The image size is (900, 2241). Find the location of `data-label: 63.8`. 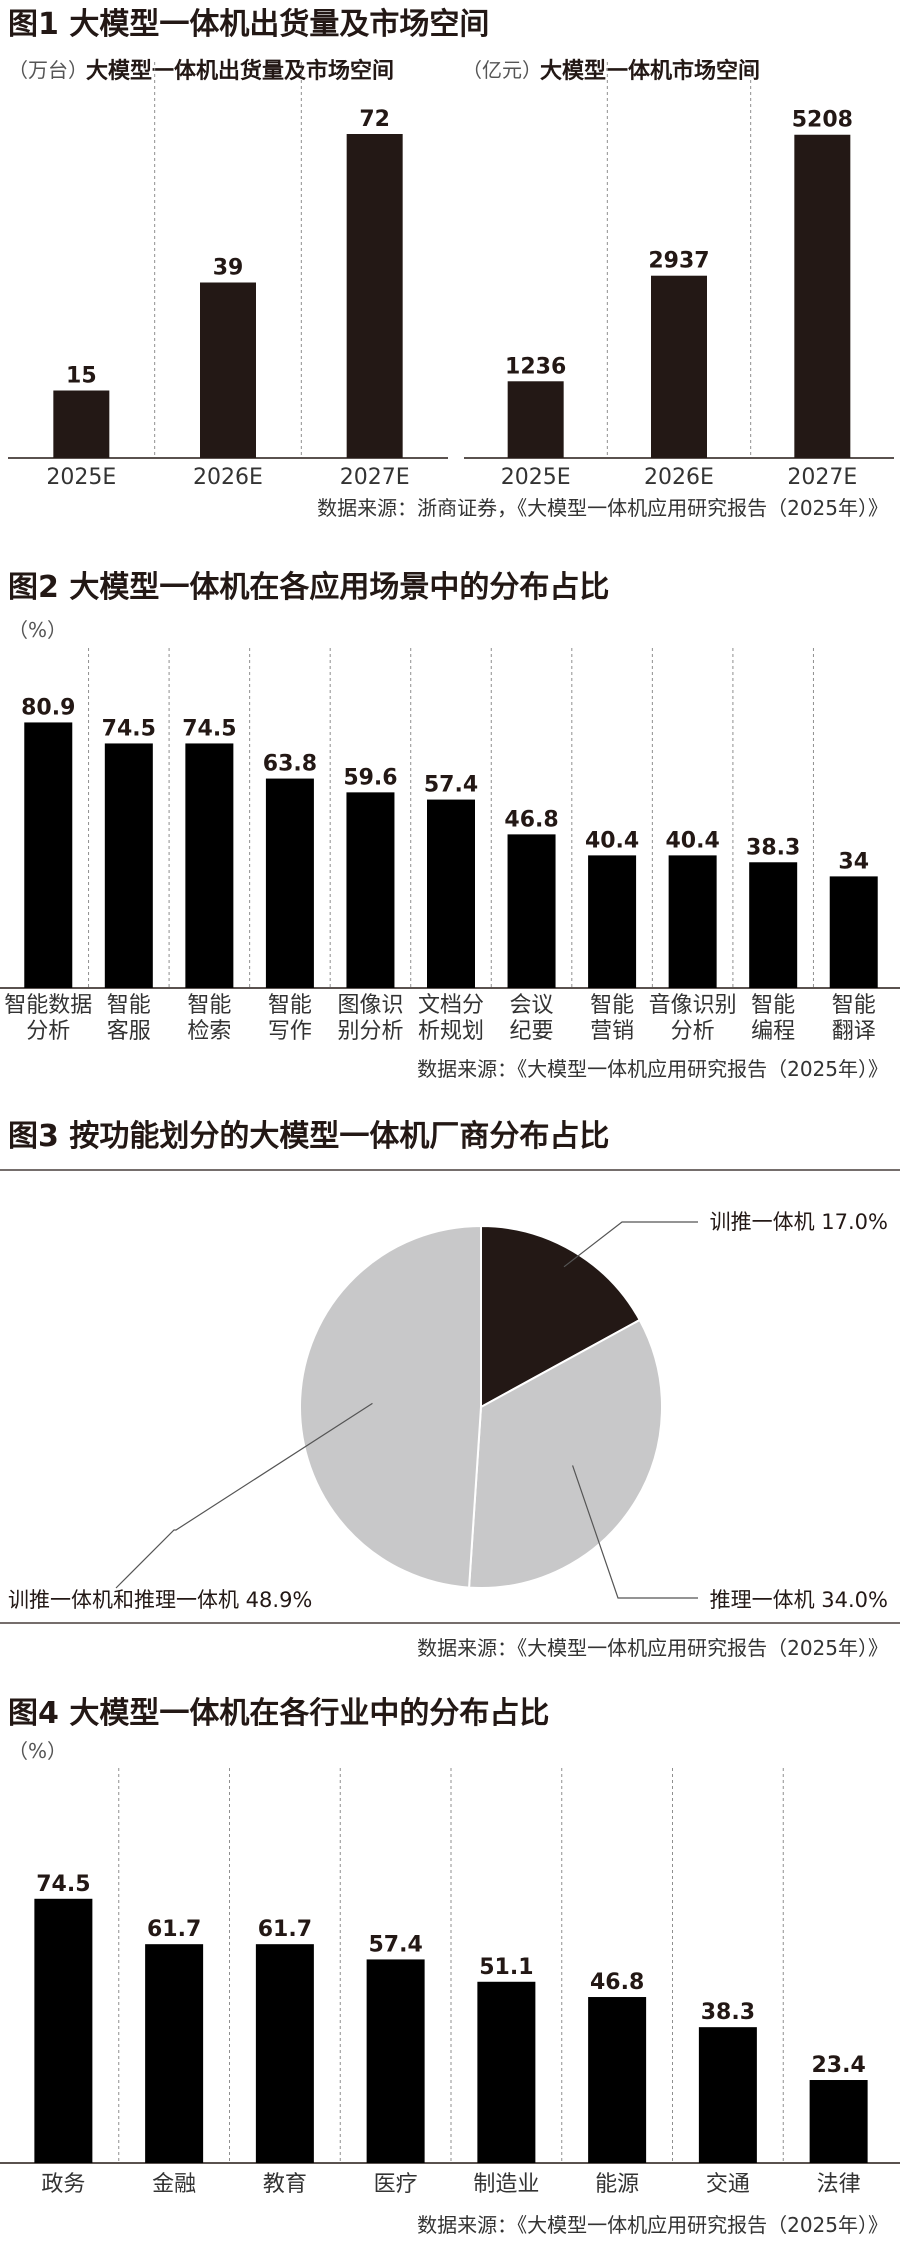

data-label: 63.8 is located at coordinates (290, 764).